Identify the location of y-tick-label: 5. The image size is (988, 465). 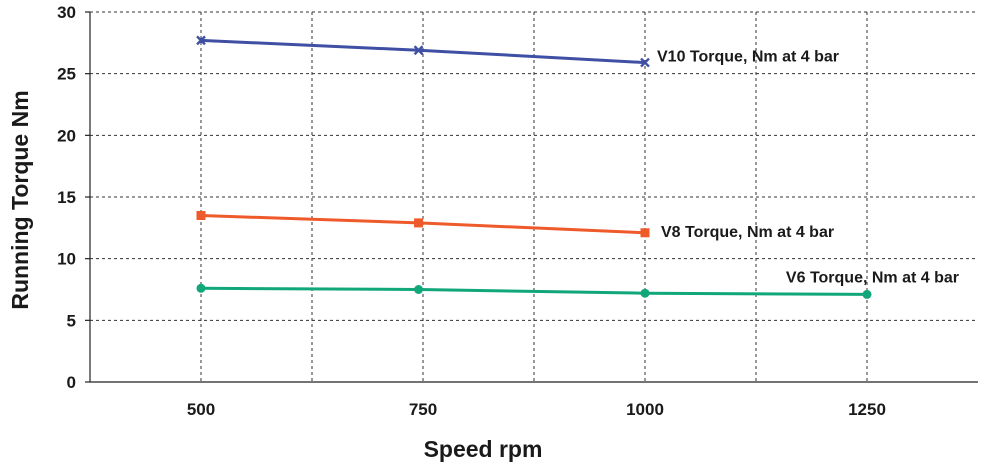
(71, 320).